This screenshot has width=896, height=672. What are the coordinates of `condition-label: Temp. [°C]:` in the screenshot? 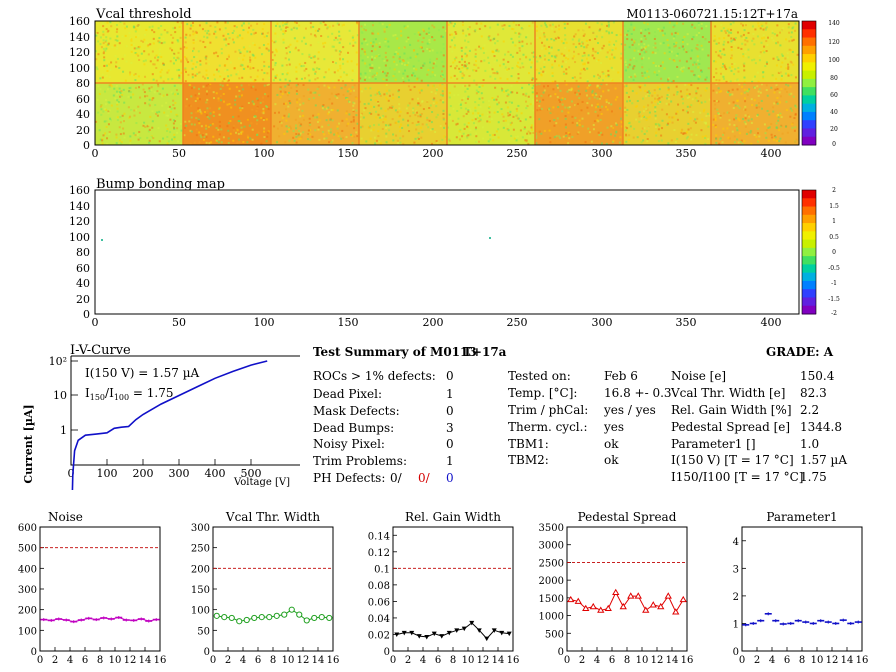 It's located at (543, 393).